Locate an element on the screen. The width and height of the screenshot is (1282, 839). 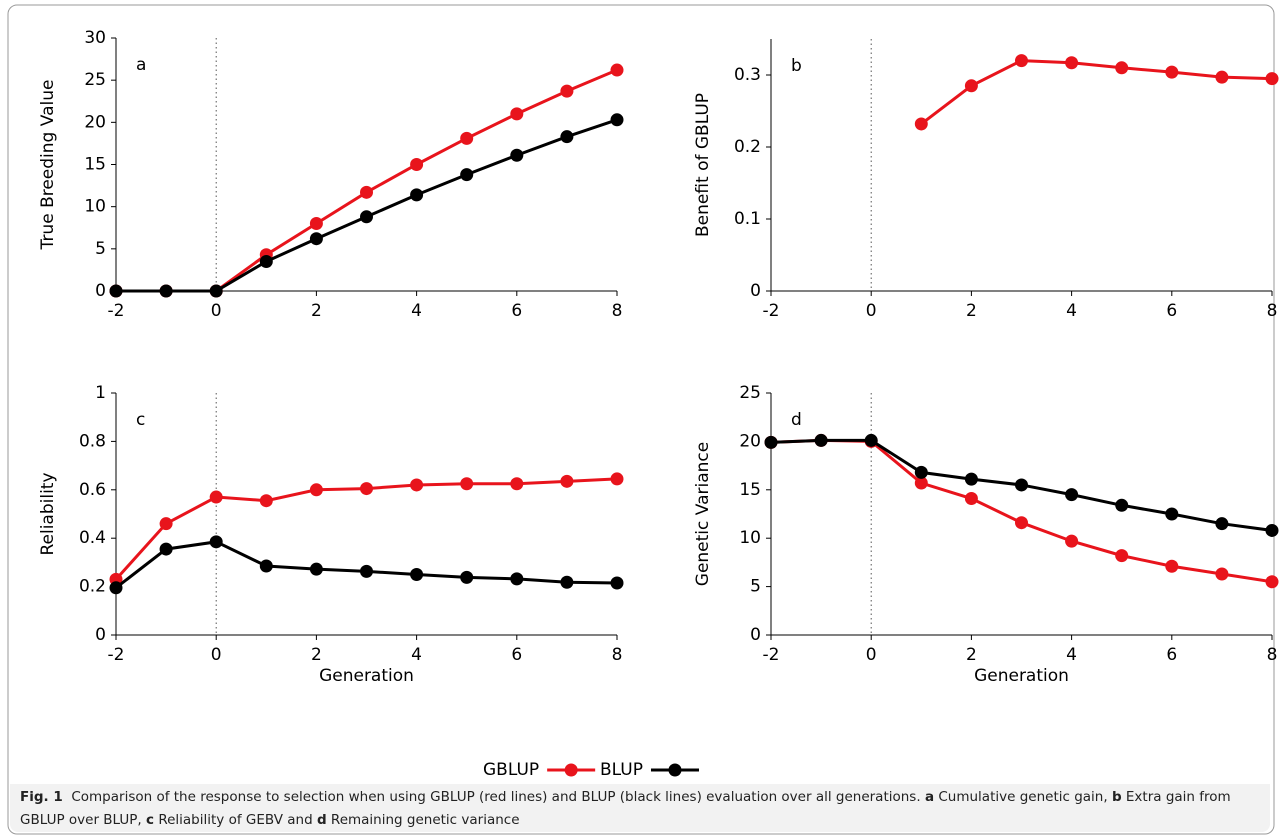
y-tick-label: 5 is located at coordinates (100, 249).